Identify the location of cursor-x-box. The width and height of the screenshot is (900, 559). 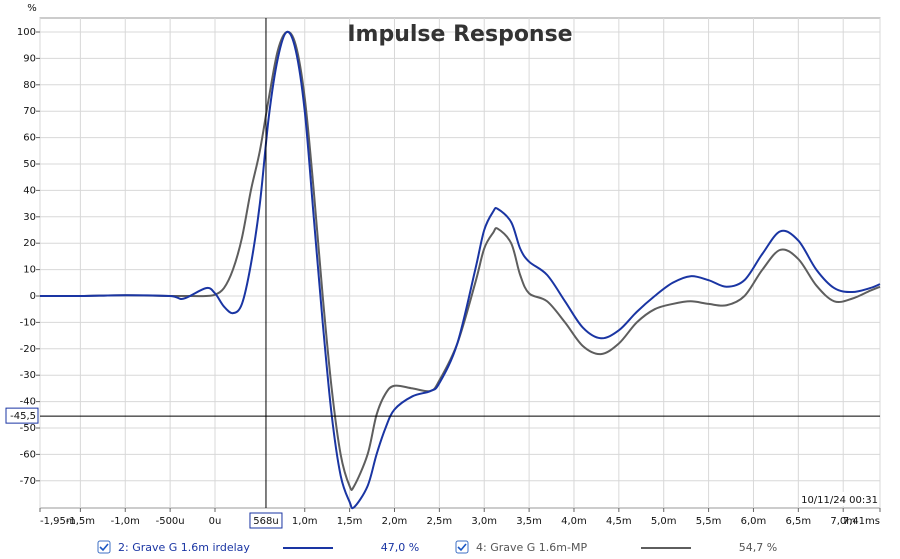
(266, 520).